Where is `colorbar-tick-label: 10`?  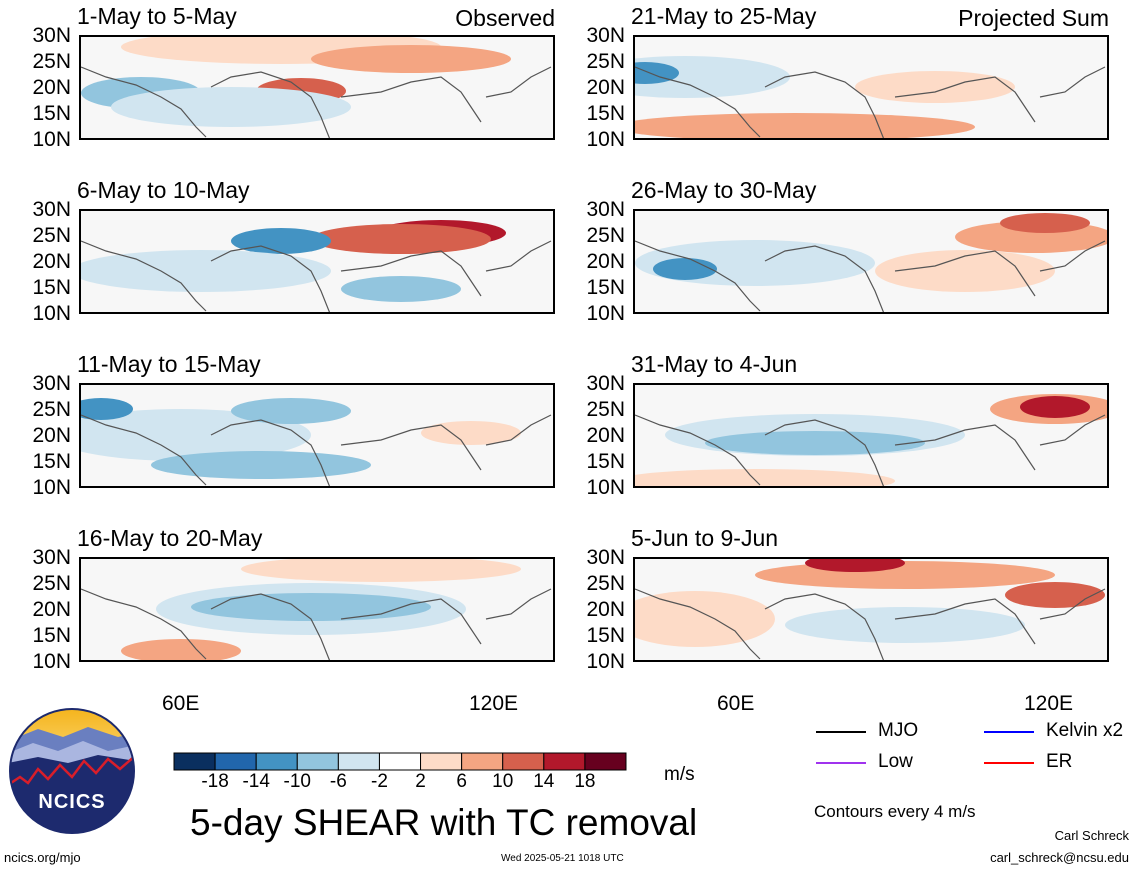 colorbar-tick-label: 10 is located at coordinates (503, 781).